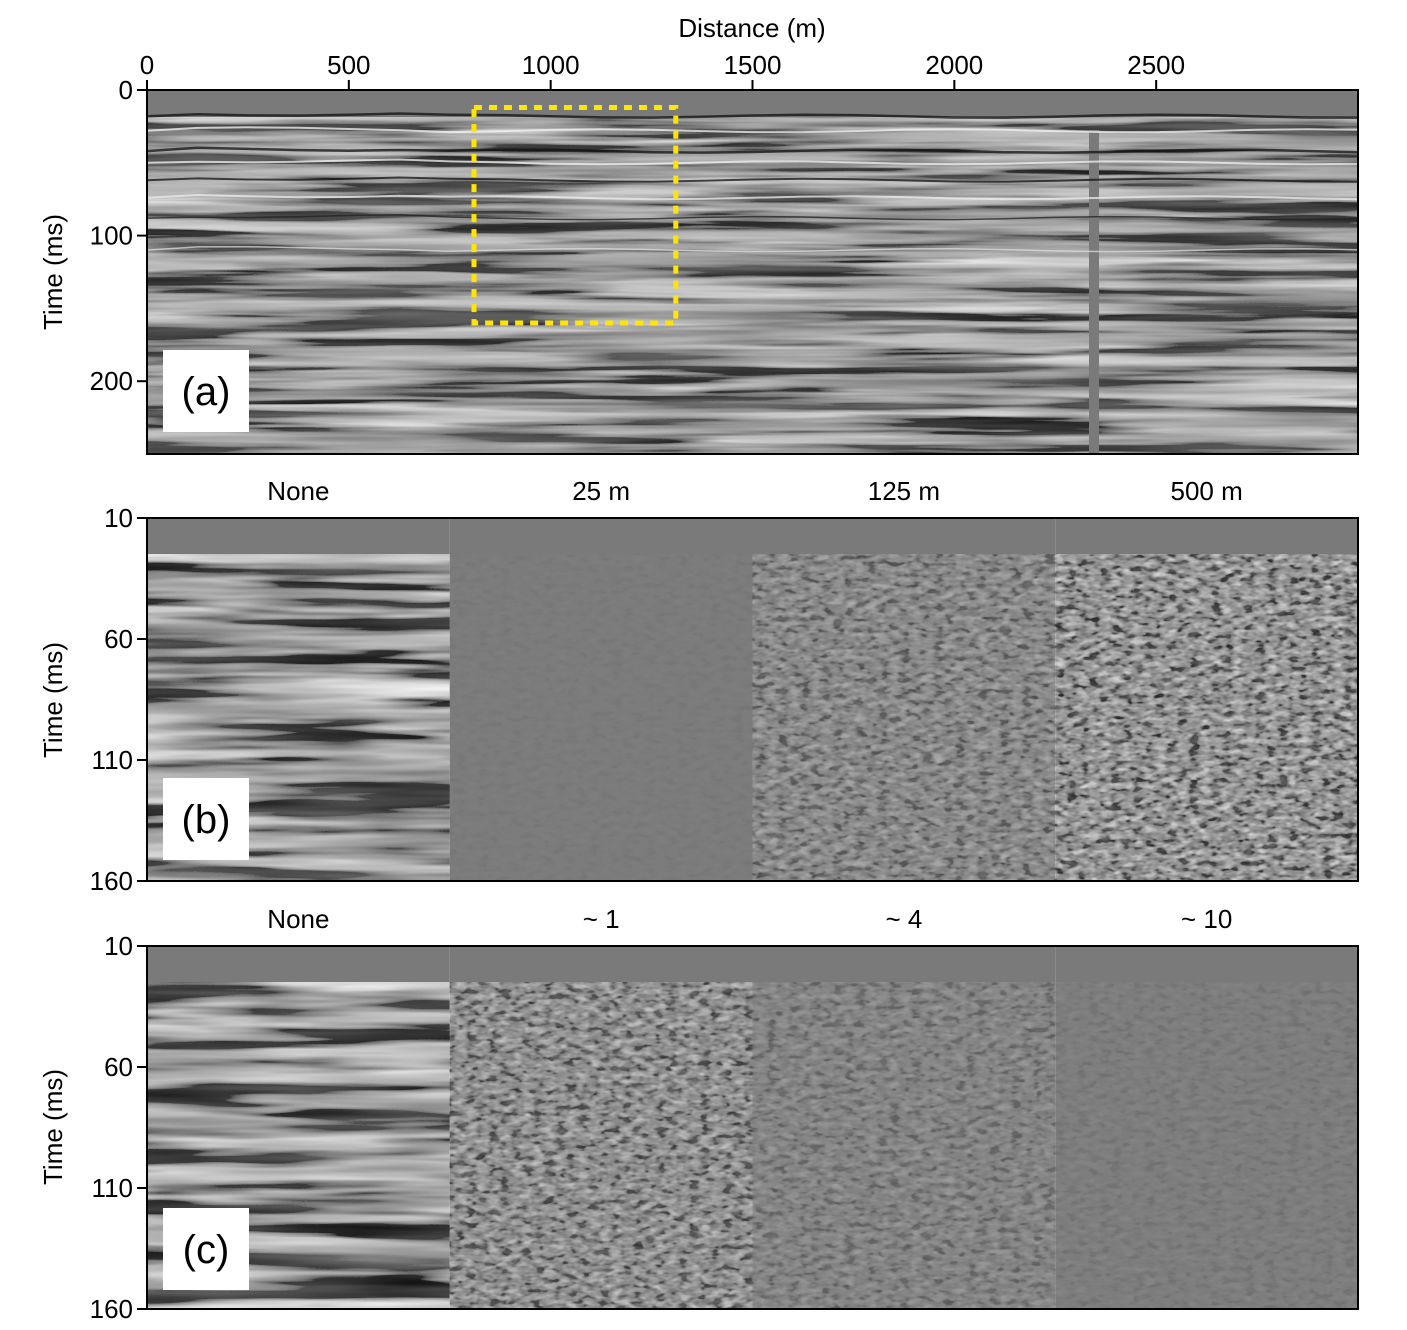  I want to click on panel-c-y-axis: 10 60 110 160, so click(118, 1127).